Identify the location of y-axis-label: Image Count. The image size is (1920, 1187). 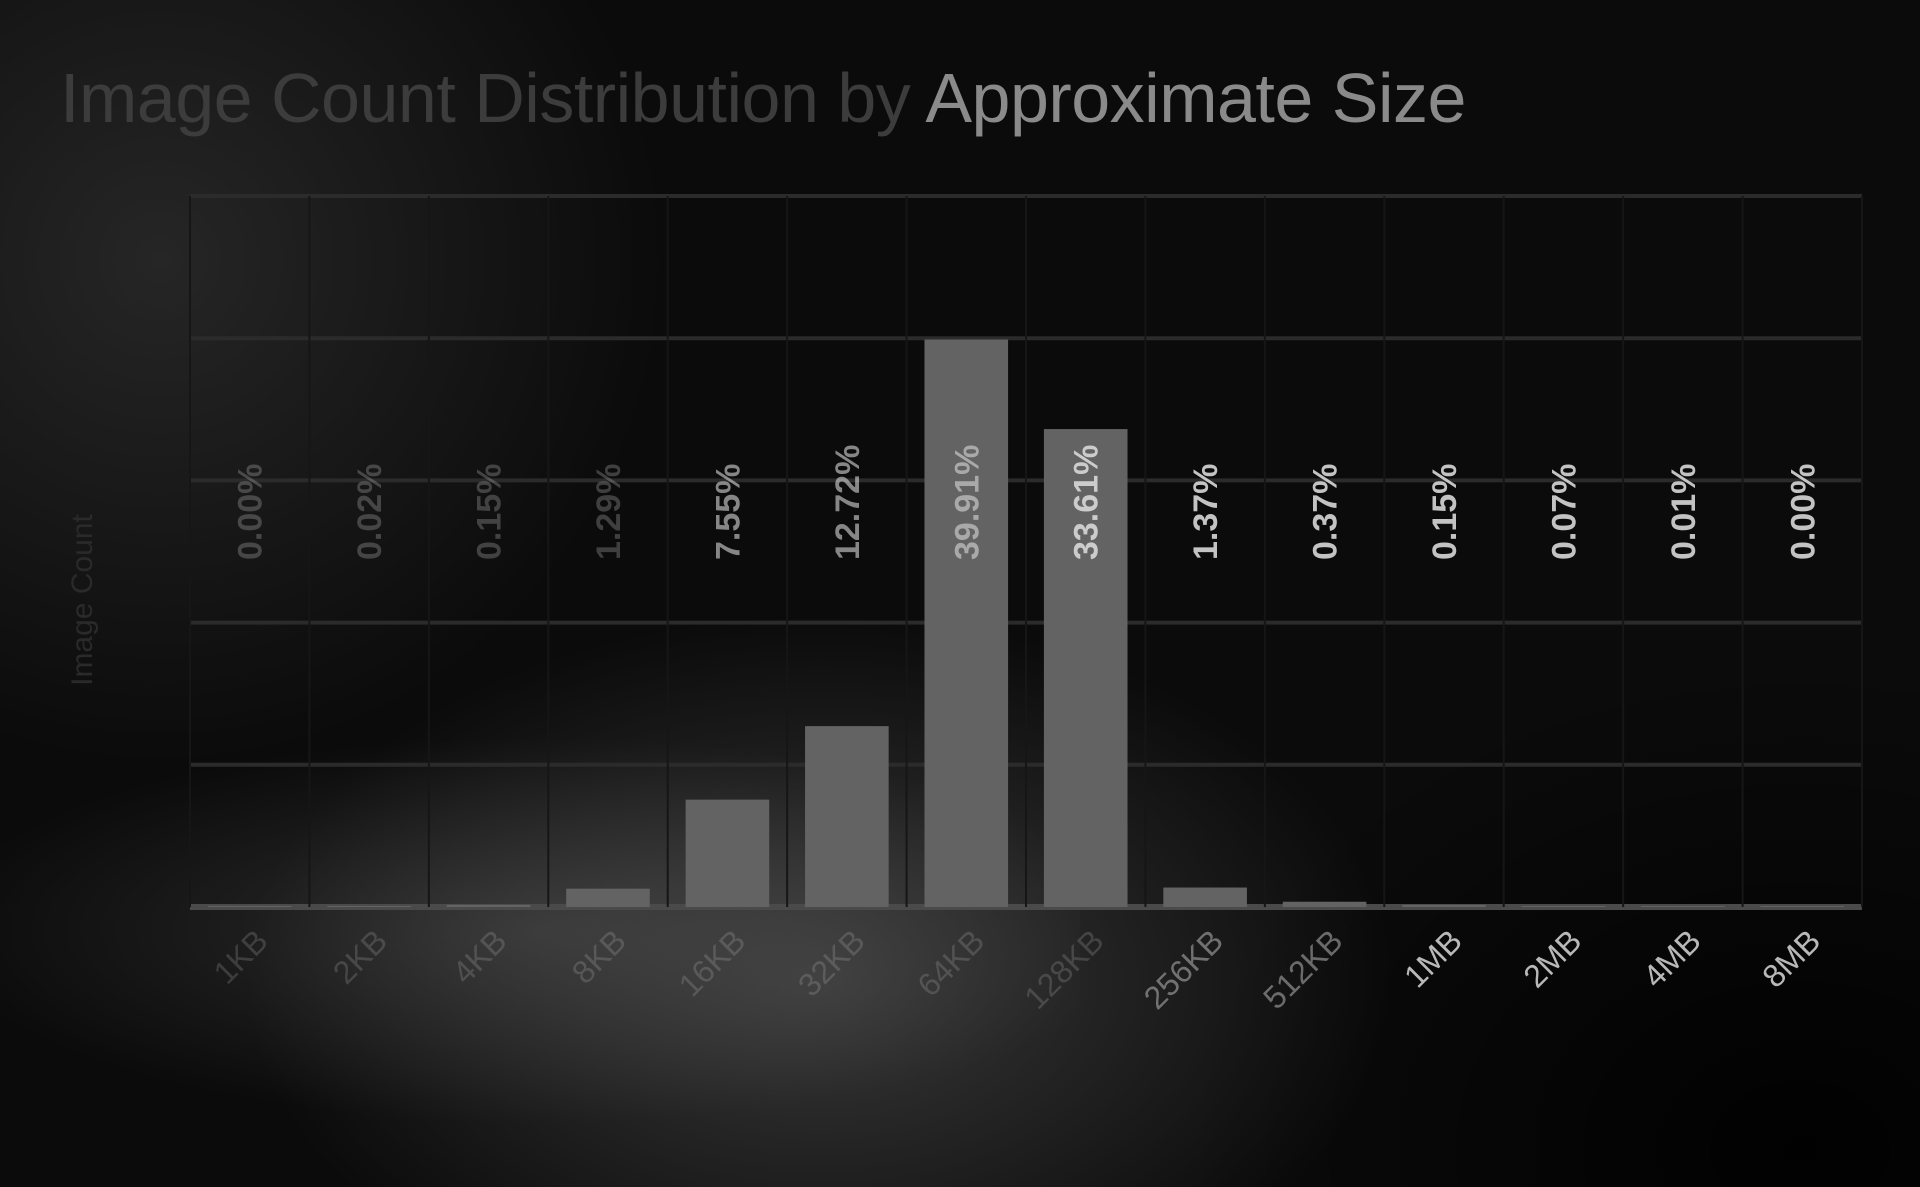
(82, 599).